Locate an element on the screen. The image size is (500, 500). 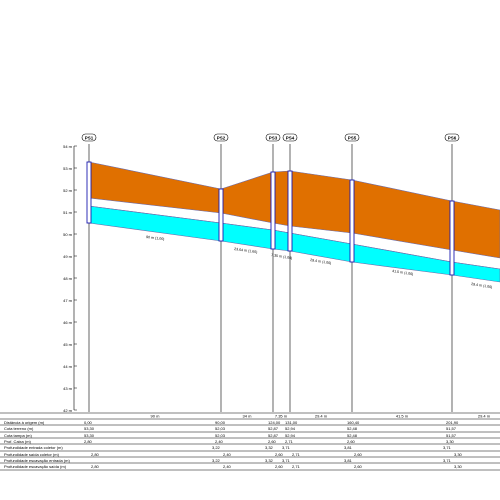
esc-saida-ps4: 2,71 is located at coordinates (296, 466).